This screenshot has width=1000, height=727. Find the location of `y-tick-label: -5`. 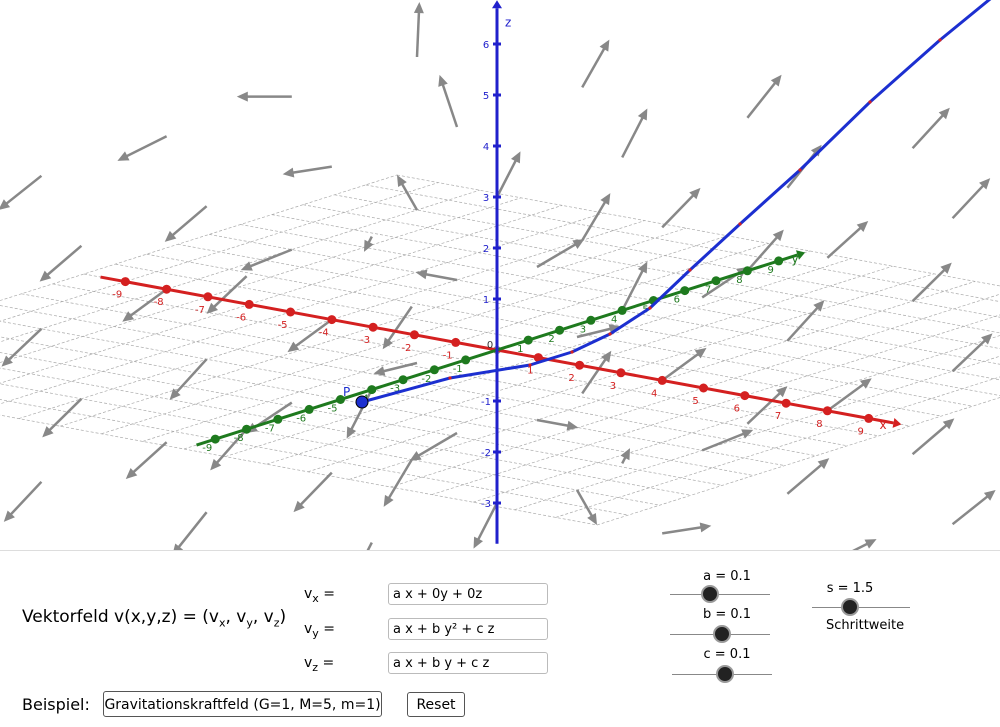

y-tick-label: -5 is located at coordinates (333, 409).